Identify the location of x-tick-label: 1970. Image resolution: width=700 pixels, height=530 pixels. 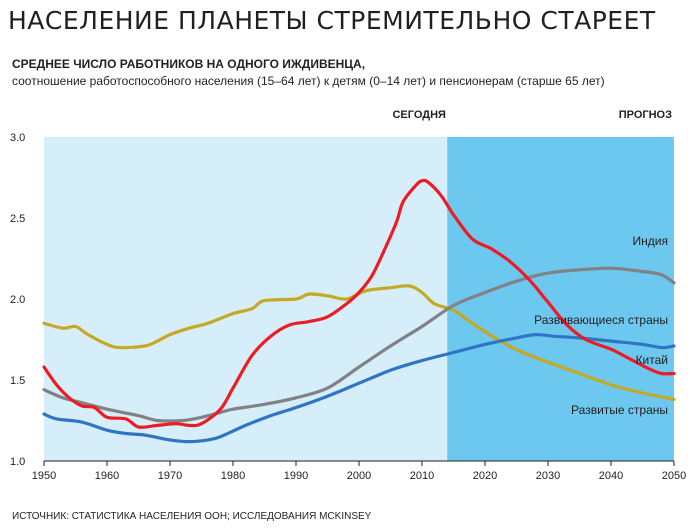
(170, 476).